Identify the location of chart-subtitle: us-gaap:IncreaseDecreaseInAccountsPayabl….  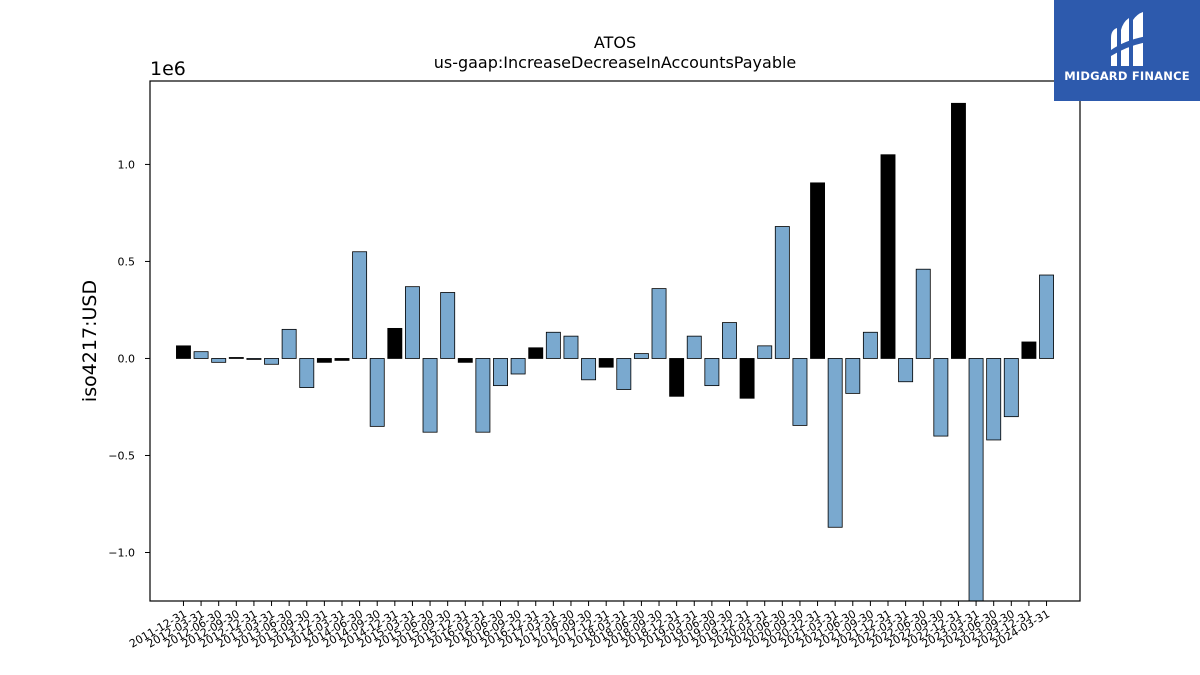
(615, 62).